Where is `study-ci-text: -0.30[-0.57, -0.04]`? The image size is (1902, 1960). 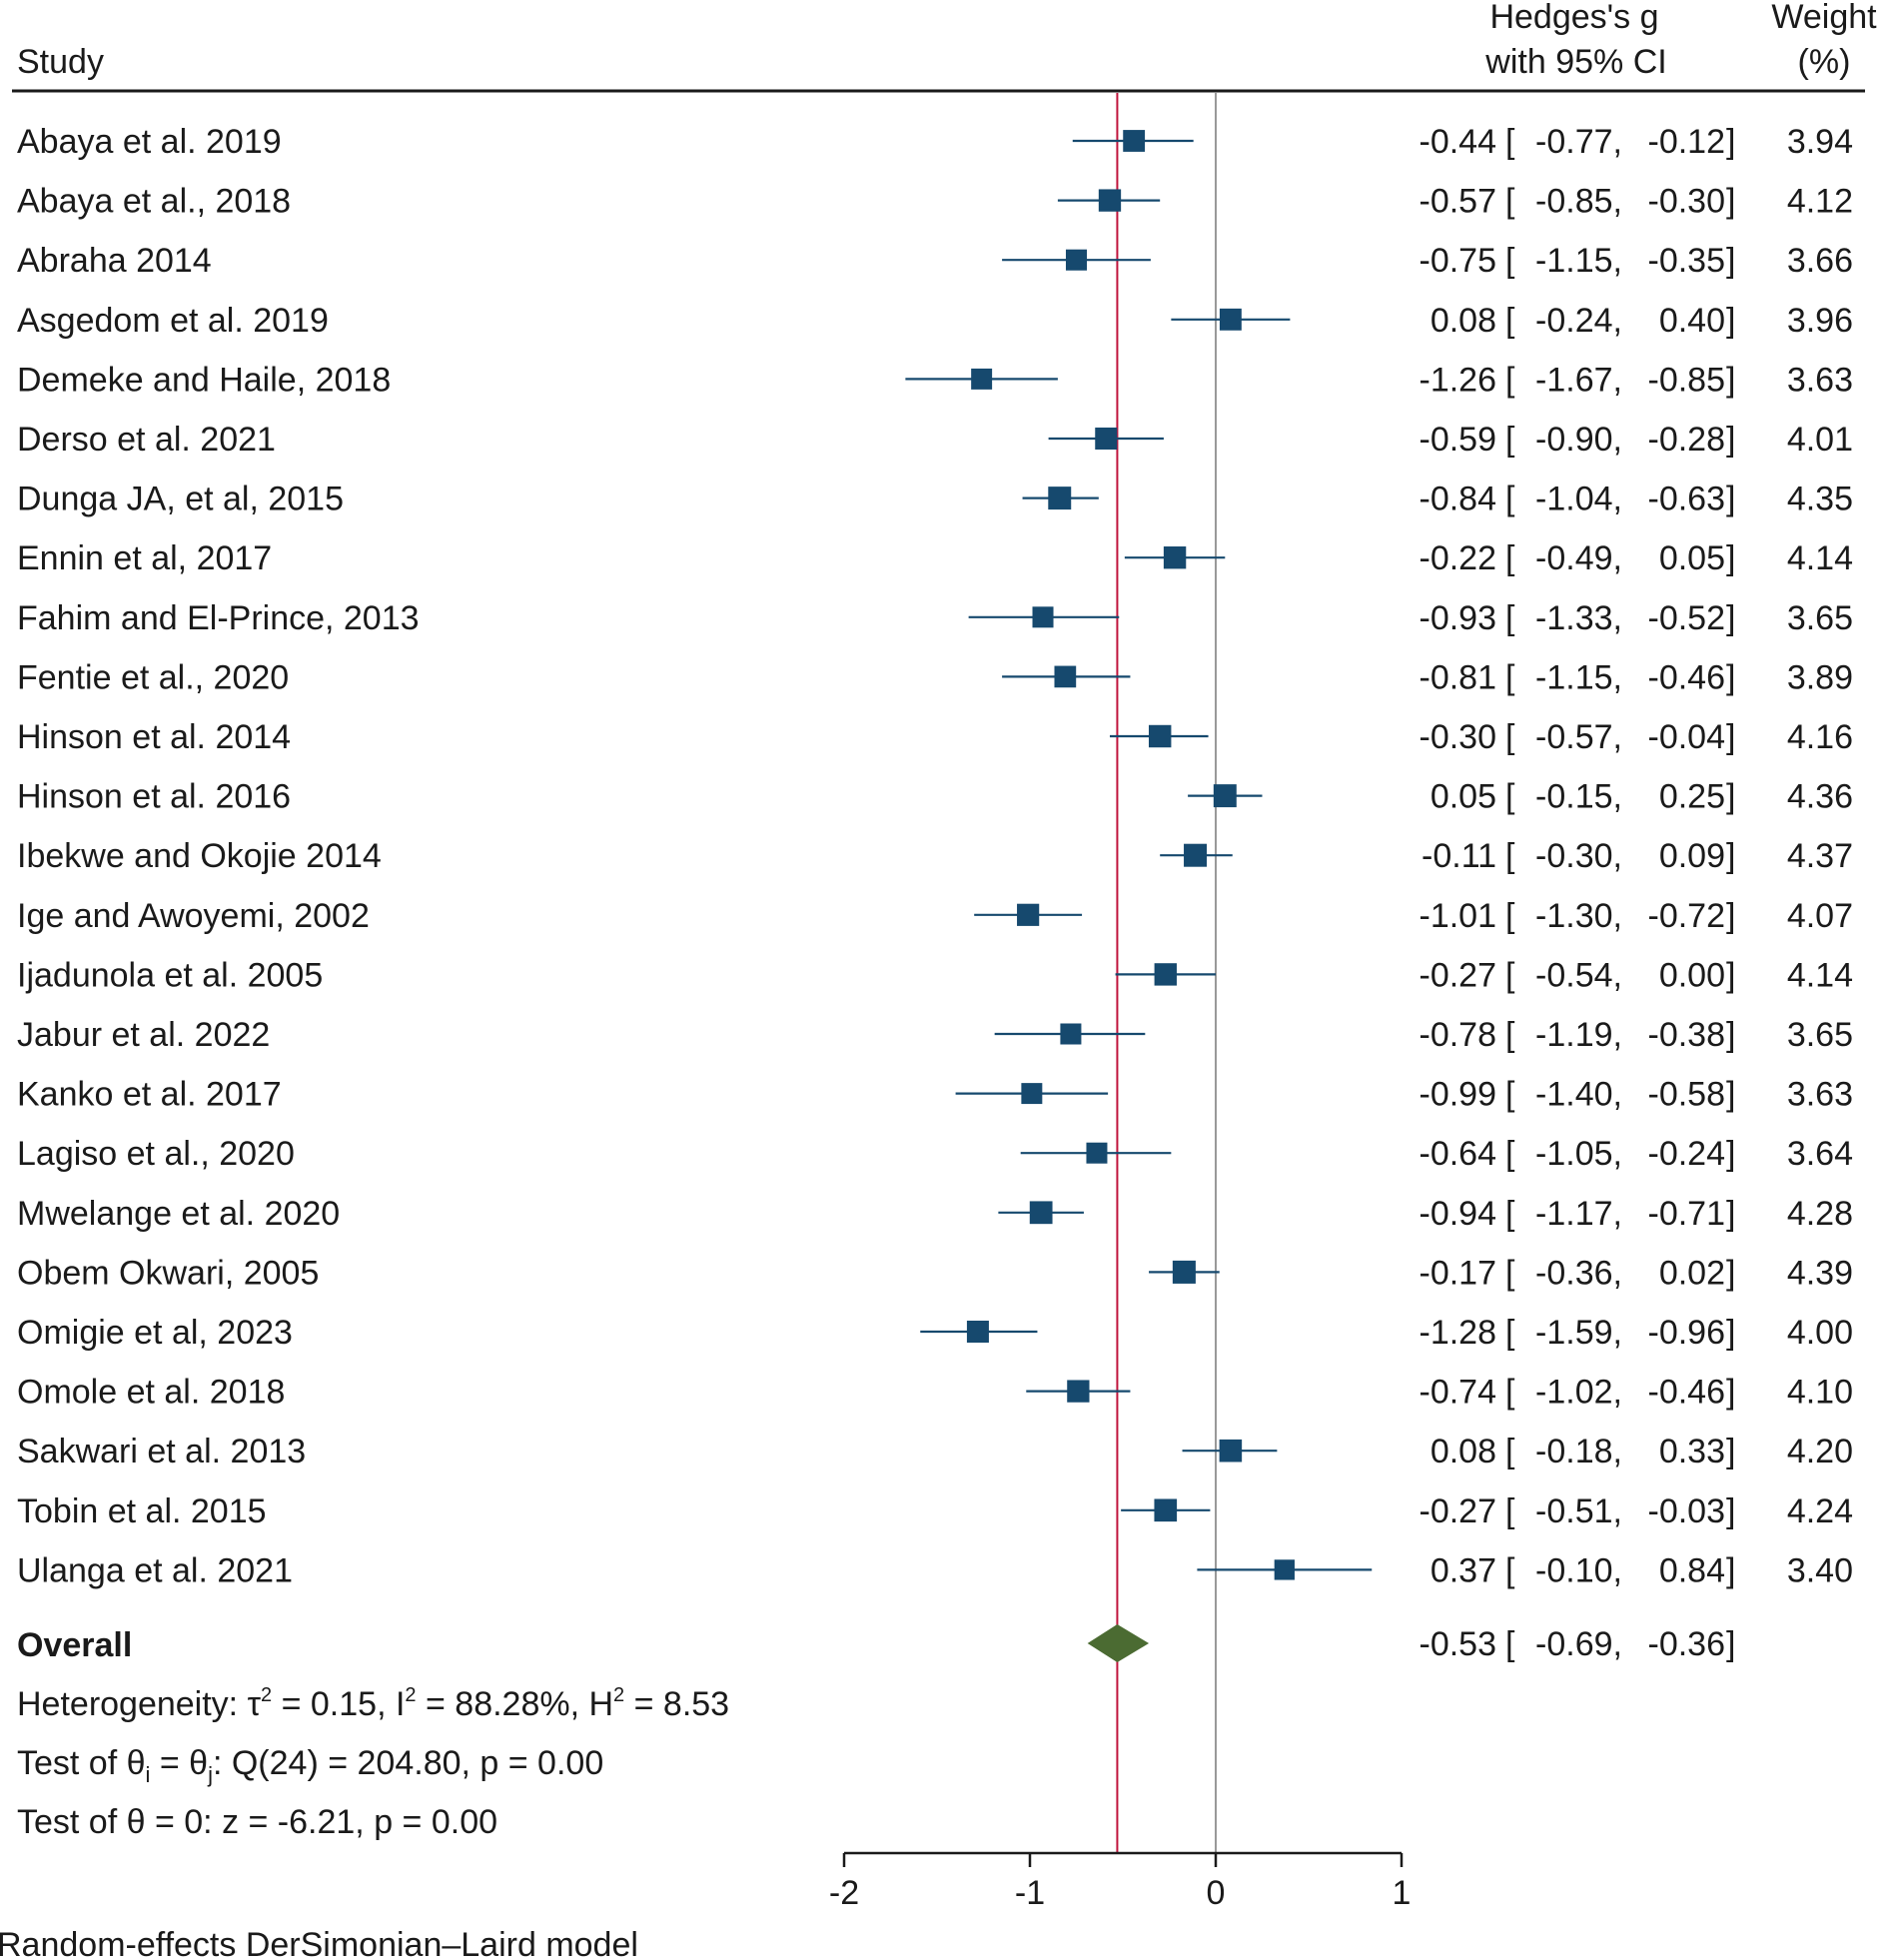 study-ci-text: -0.30[-0.57, -0.04] is located at coordinates (1578, 737).